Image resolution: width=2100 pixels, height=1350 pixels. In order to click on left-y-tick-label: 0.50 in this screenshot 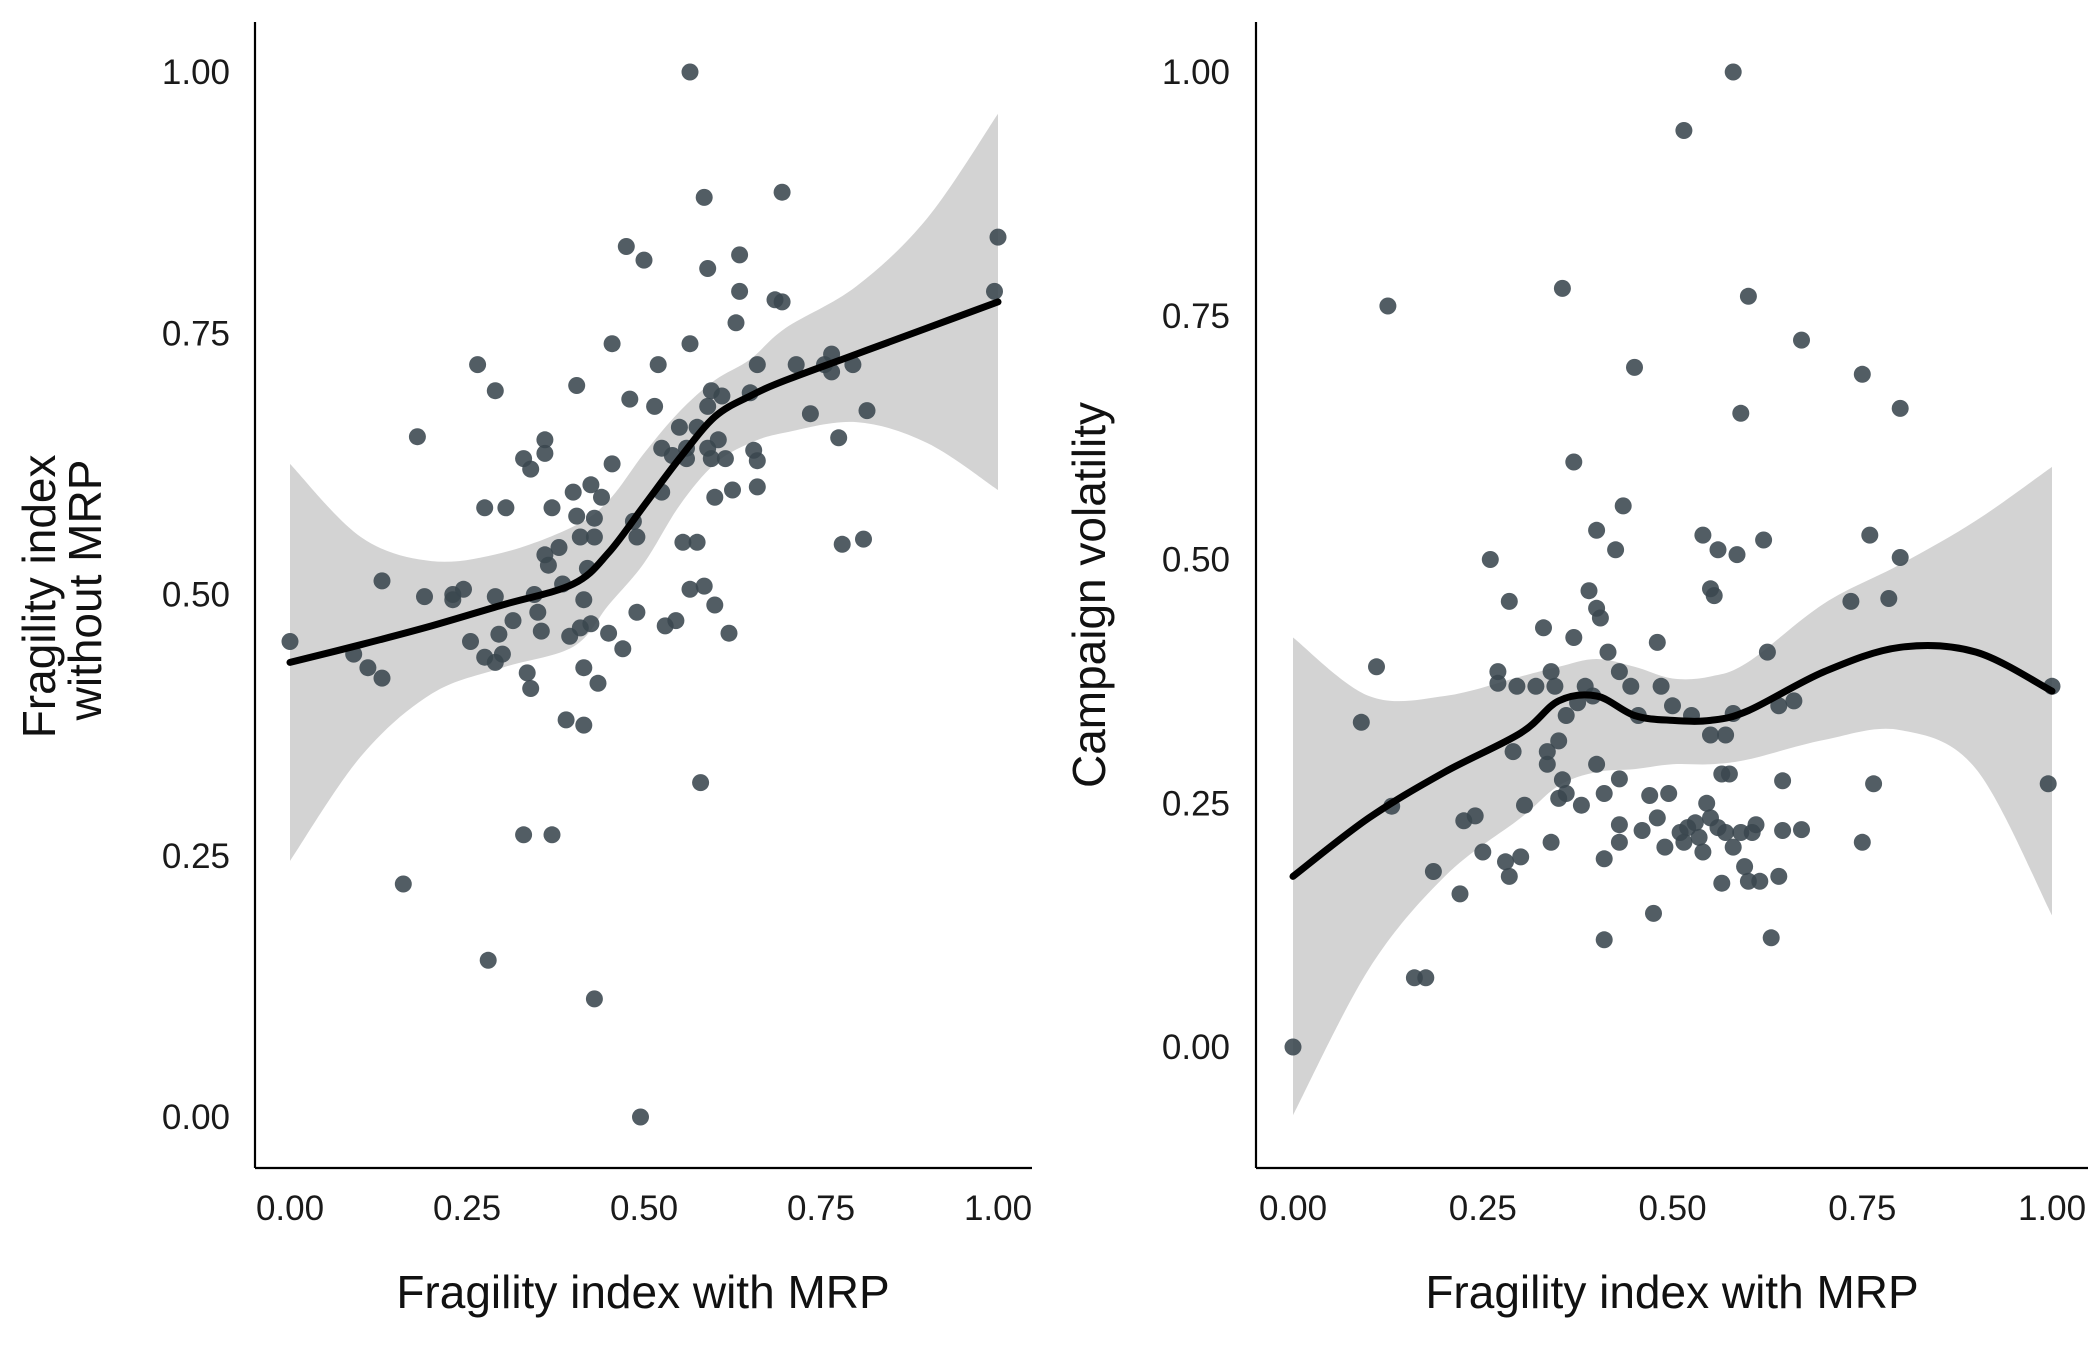, I will do `click(196, 595)`.